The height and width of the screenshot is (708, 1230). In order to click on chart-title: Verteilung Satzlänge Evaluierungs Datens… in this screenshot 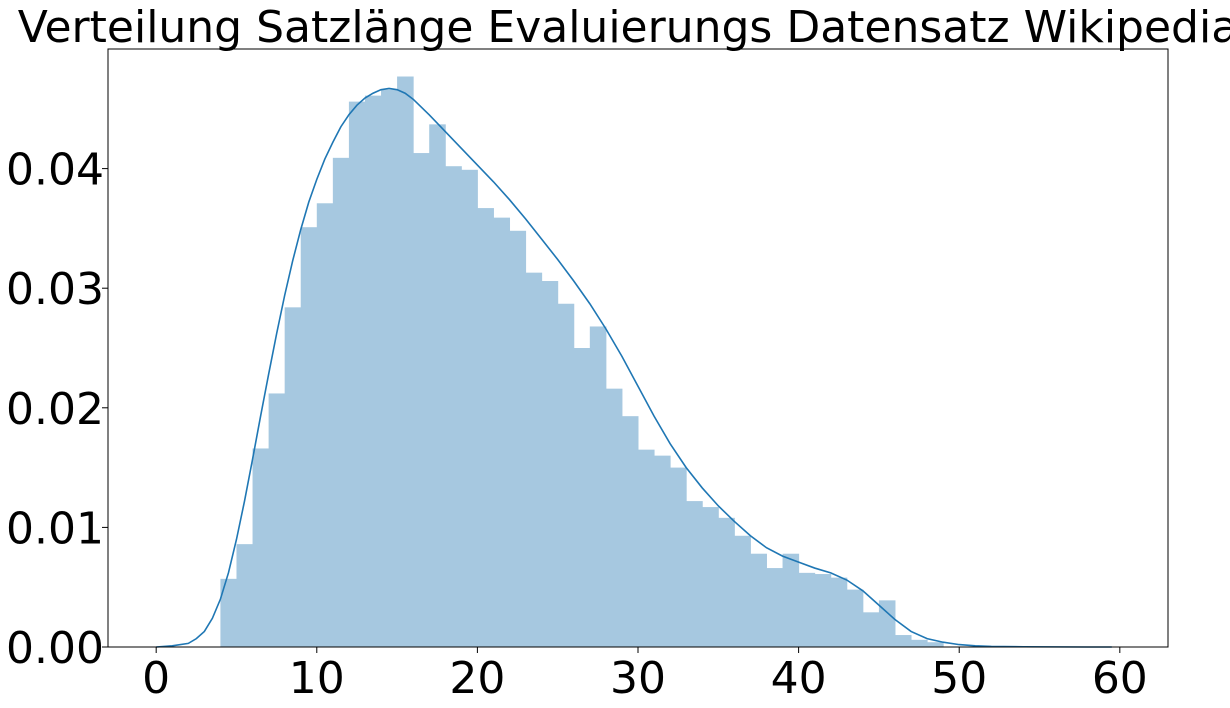, I will do `click(624, 27)`.